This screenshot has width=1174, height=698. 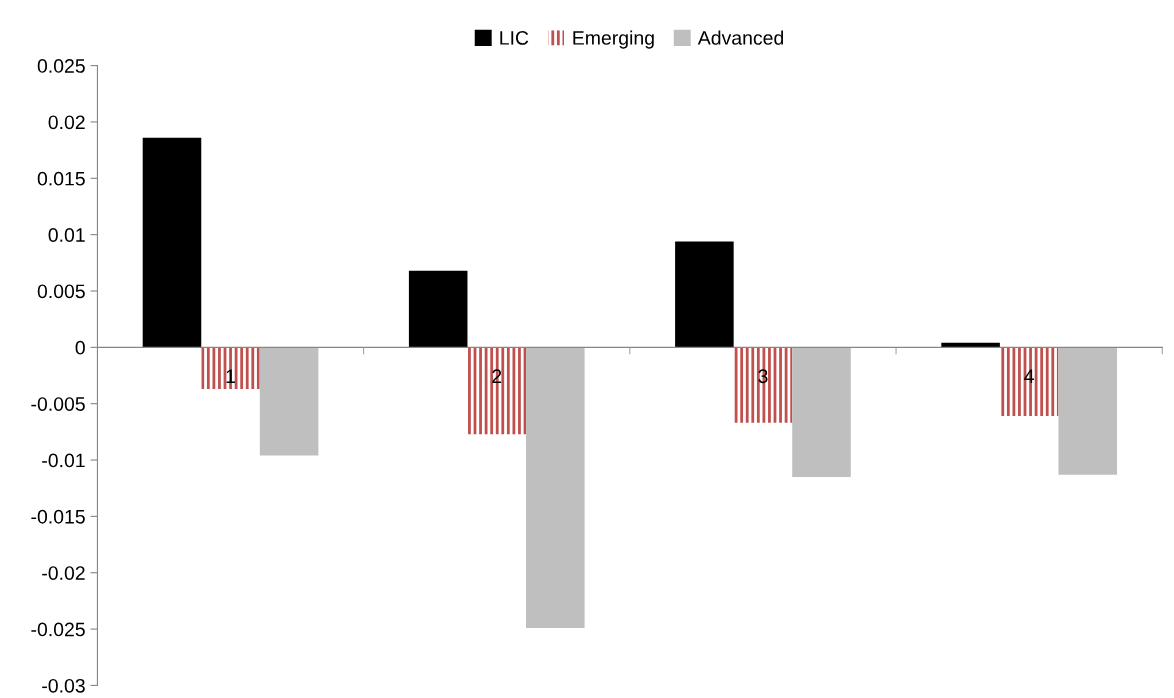 What do you see at coordinates (1029, 376) in the screenshot?
I see `x-tick-label: 4` at bounding box center [1029, 376].